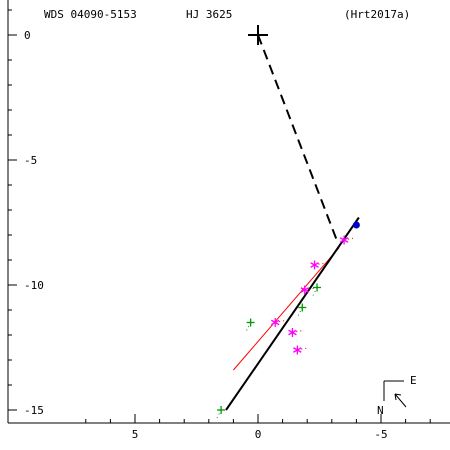  What do you see at coordinates (90, 14) in the screenshot?
I see `wds-id-label: WDS 04090-5153` at bounding box center [90, 14].